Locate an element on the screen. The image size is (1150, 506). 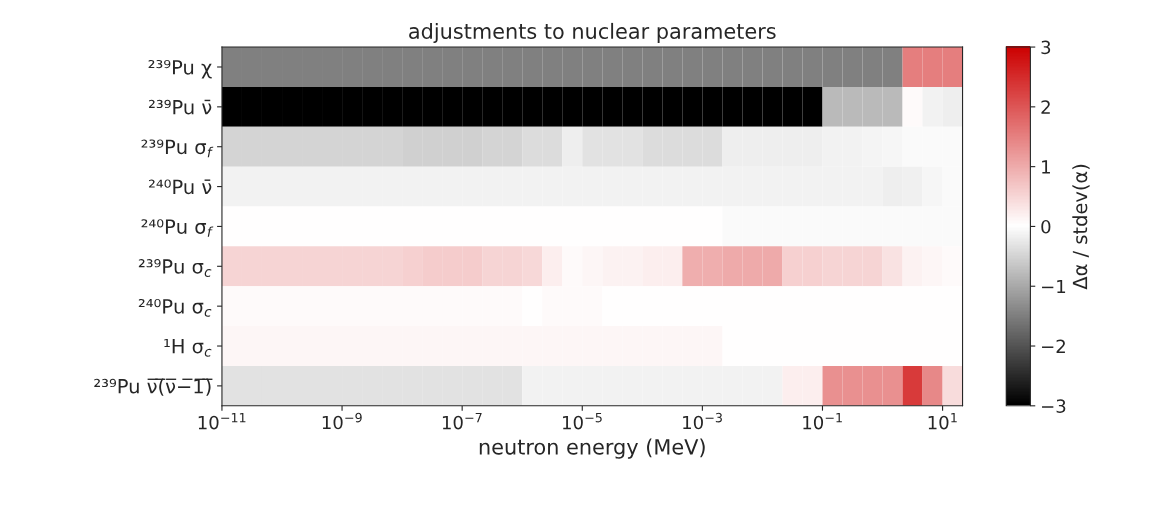
color-bar-title: Δα / stdev(α) is located at coordinates (1081, 227).